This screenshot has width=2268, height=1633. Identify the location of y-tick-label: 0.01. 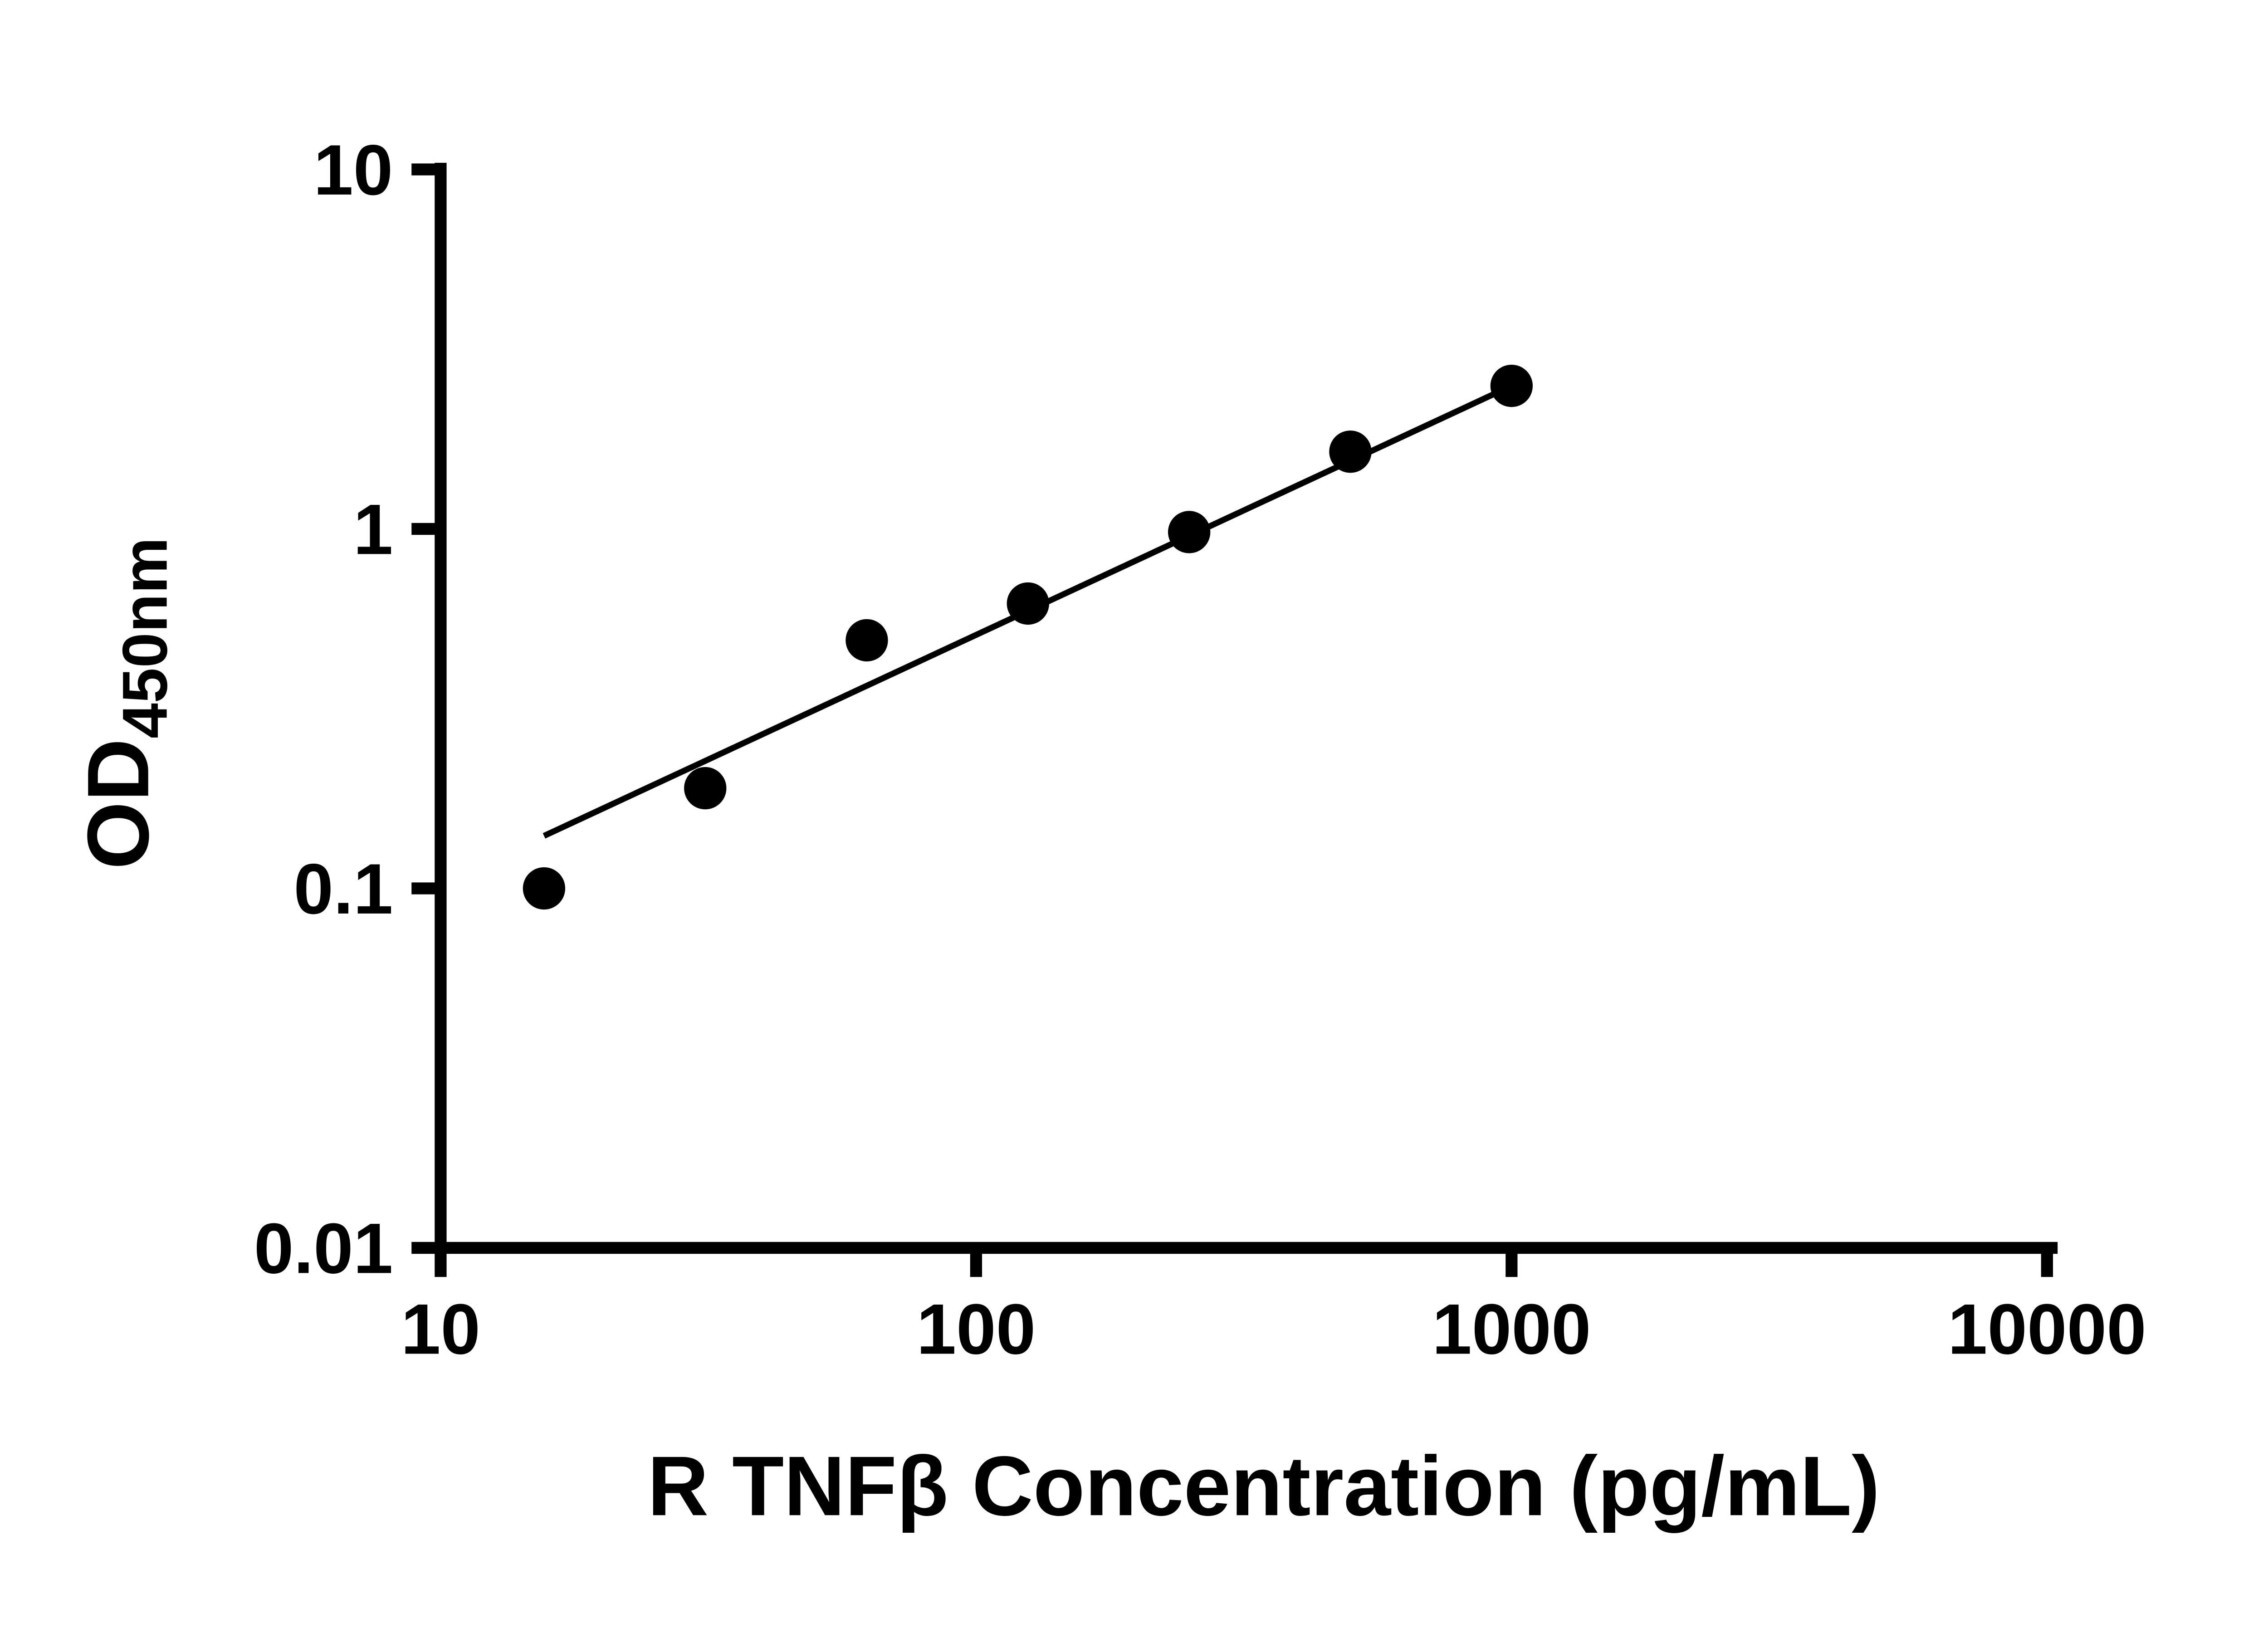
(324, 1248).